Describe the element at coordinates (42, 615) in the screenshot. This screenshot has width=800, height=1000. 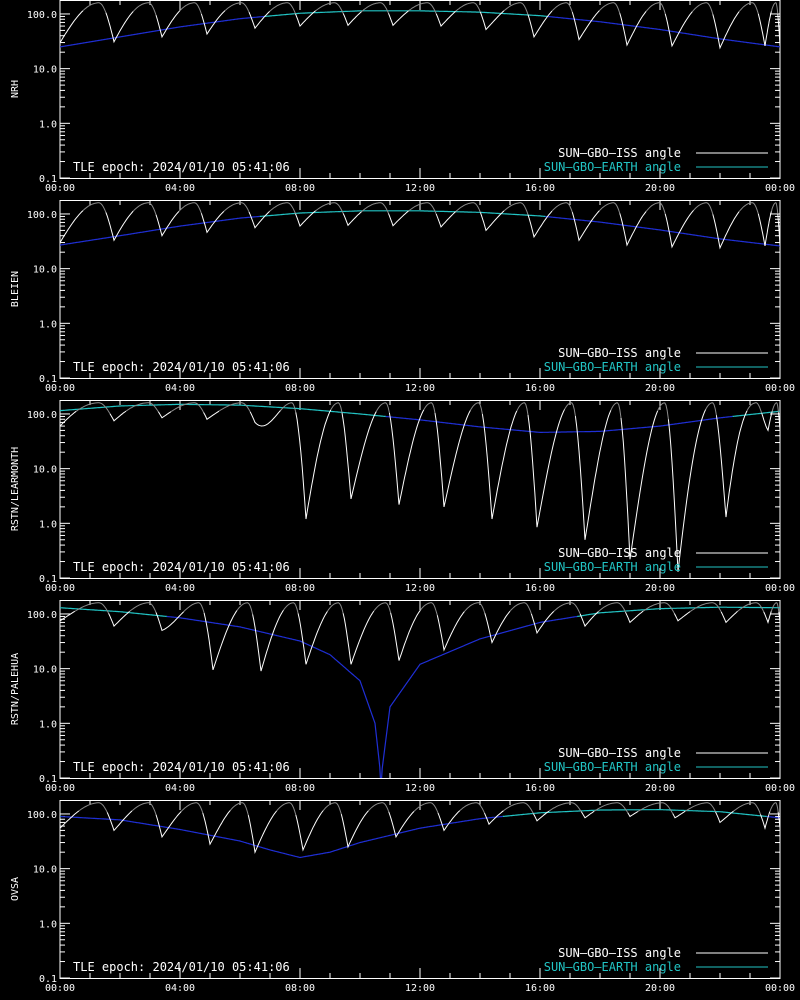
I see `y-tick-label: 100.0` at that location.